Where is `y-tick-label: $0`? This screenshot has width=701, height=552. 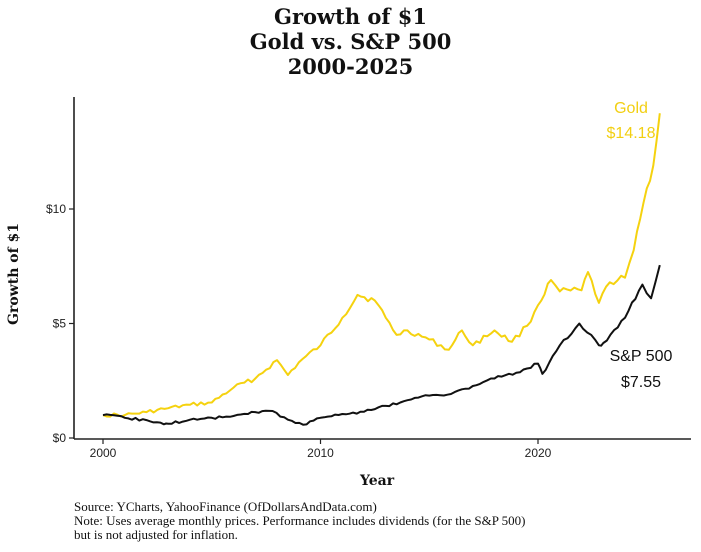 y-tick-label: $0 is located at coordinates (60, 438).